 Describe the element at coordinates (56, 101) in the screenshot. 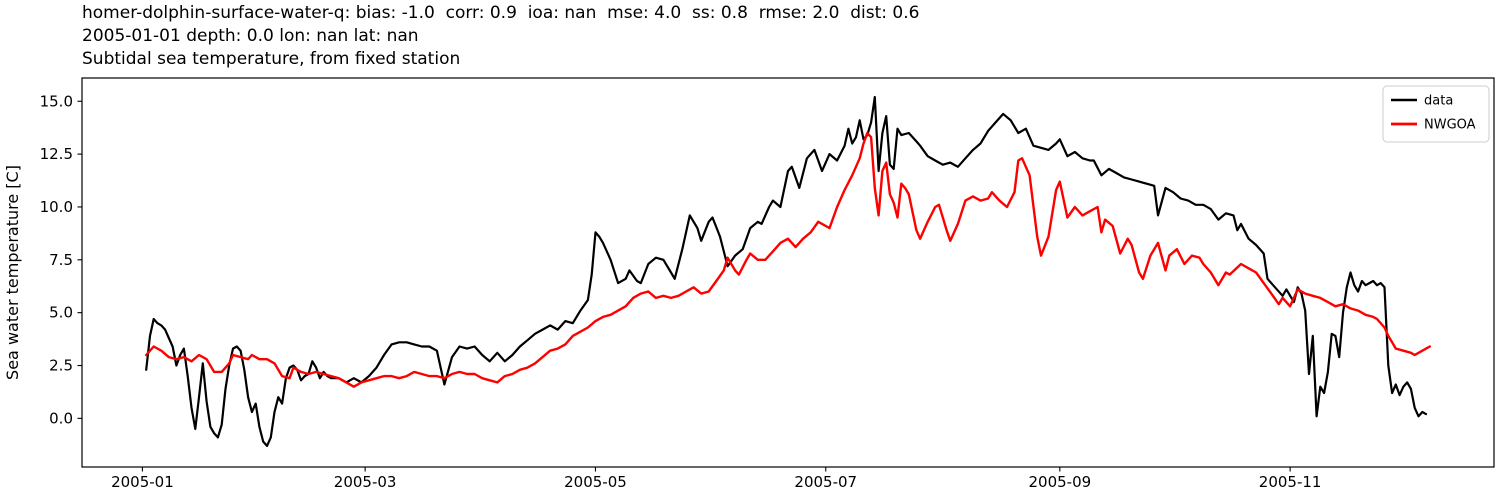

I see `y-tick-label: 15.0` at that location.